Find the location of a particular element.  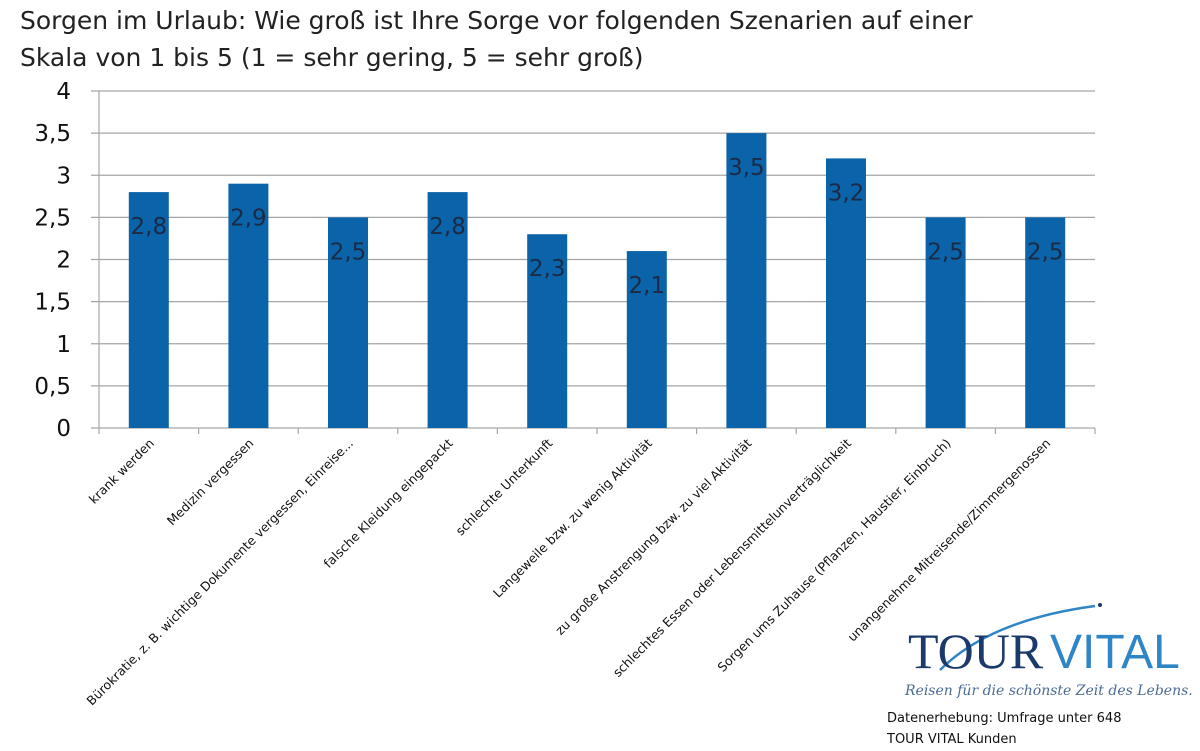

data-label: 3,5 is located at coordinates (746, 168).